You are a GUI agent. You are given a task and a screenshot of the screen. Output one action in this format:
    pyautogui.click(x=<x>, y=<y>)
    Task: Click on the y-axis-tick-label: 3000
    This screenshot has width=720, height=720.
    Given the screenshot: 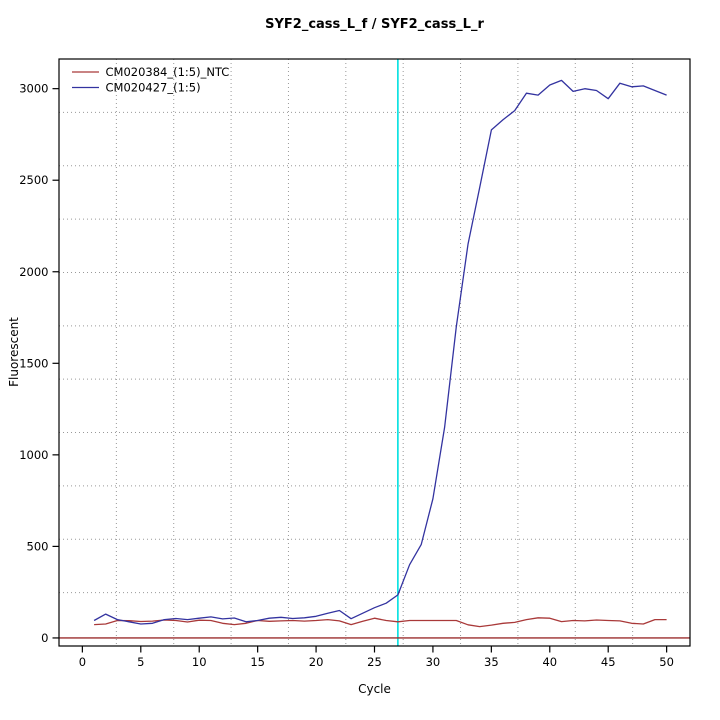 What is the action you would take?
    pyautogui.click(x=33, y=89)
    